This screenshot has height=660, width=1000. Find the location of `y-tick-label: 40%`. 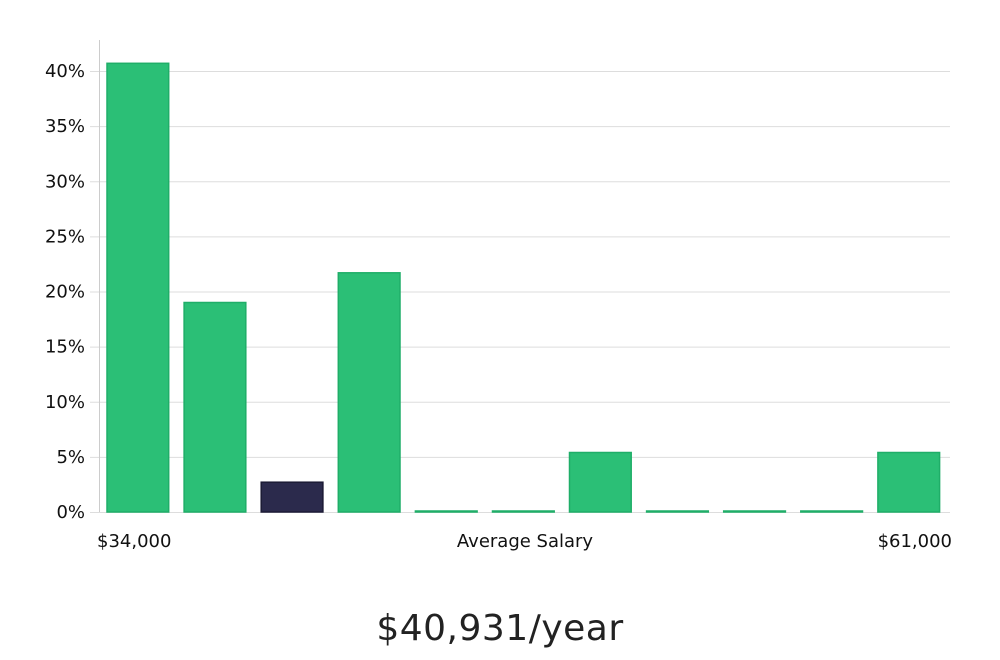

y-tick-label: 40% is located at coordinates (65, 71).